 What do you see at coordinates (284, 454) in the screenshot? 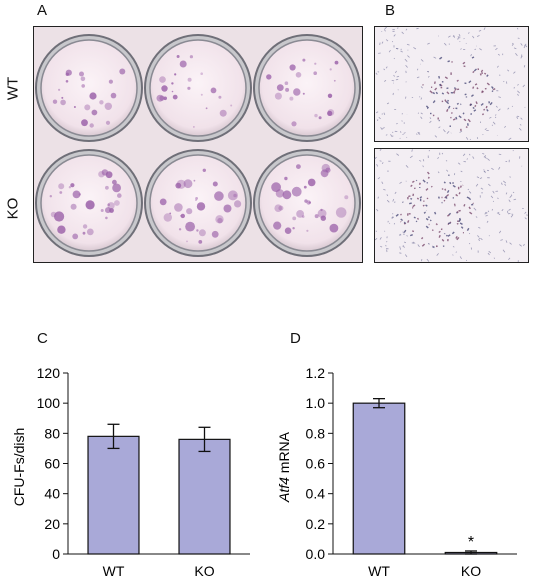
I see `chart-d-ylabel-unit: mRNA` at bounding box center [284, 454].